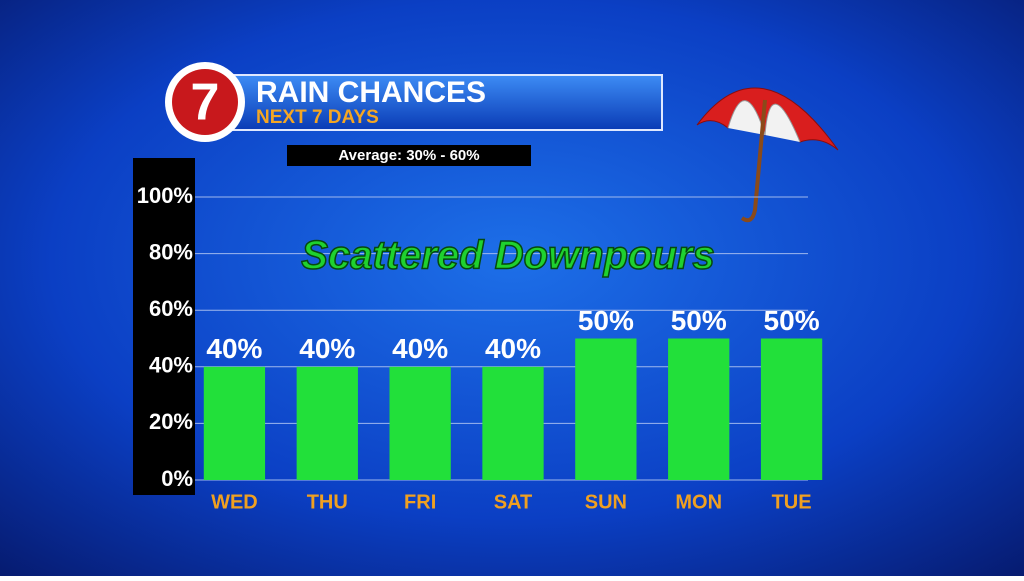 Image resolution: width=1024 pixels, height=581 pixels. Describe the element at coordinates (513, 502) in the screenshot. I see `x-tick-label: SAT` at that location.